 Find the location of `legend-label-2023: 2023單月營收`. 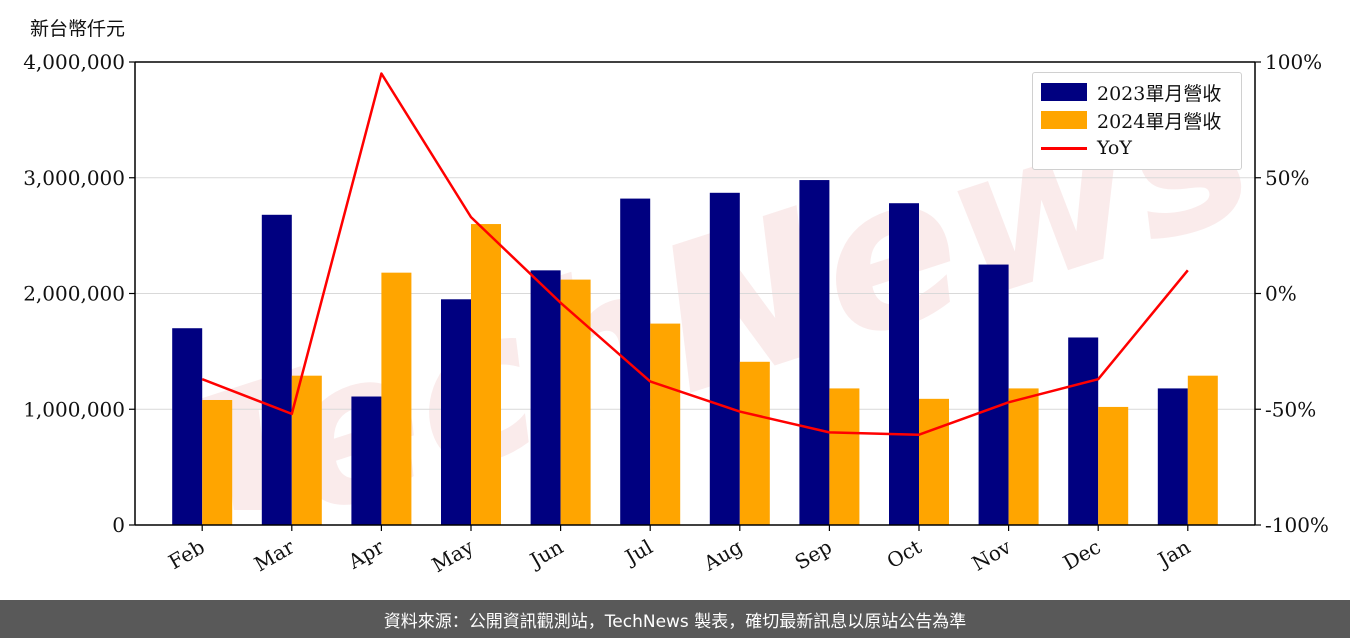

legend-label-2023: 2023單月營收 is located at coordinates (1159, 93).